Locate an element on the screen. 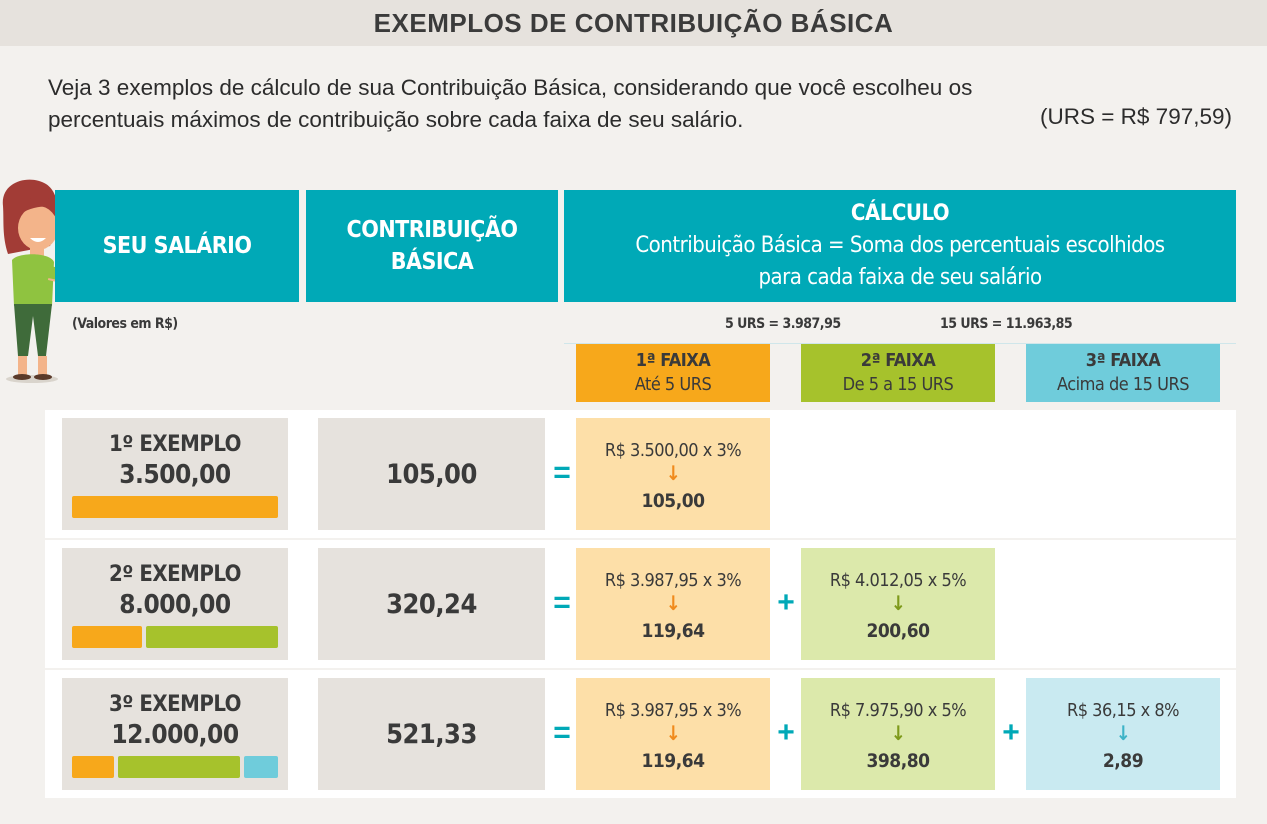  title-bar is located at coordinates (633, 23).